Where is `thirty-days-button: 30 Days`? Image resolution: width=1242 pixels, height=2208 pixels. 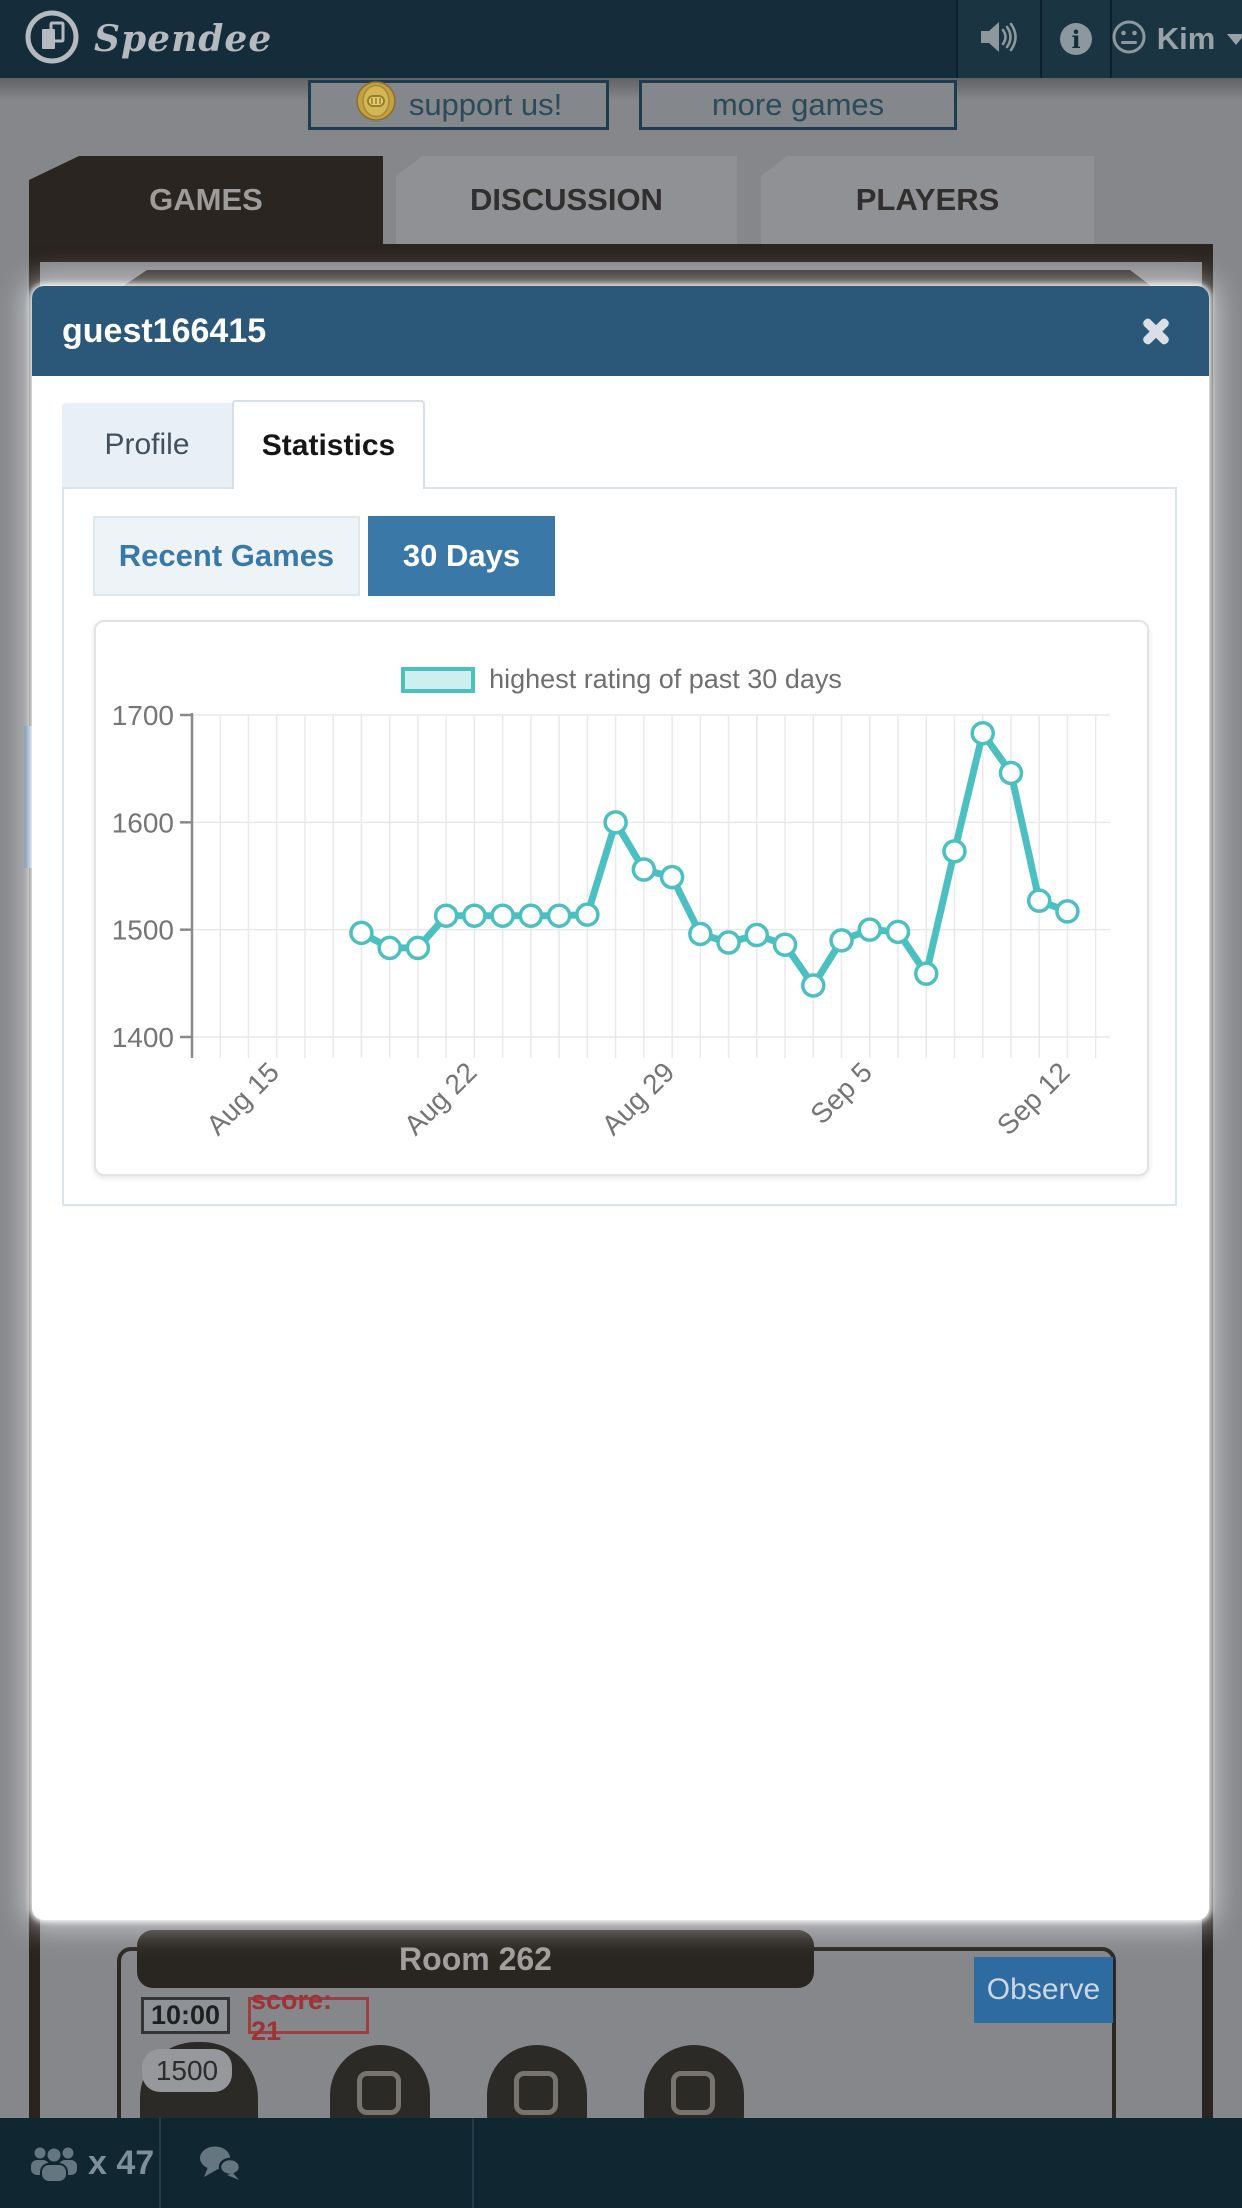
thirty-days-button: 30 Days is located at coordinates (461, 556).